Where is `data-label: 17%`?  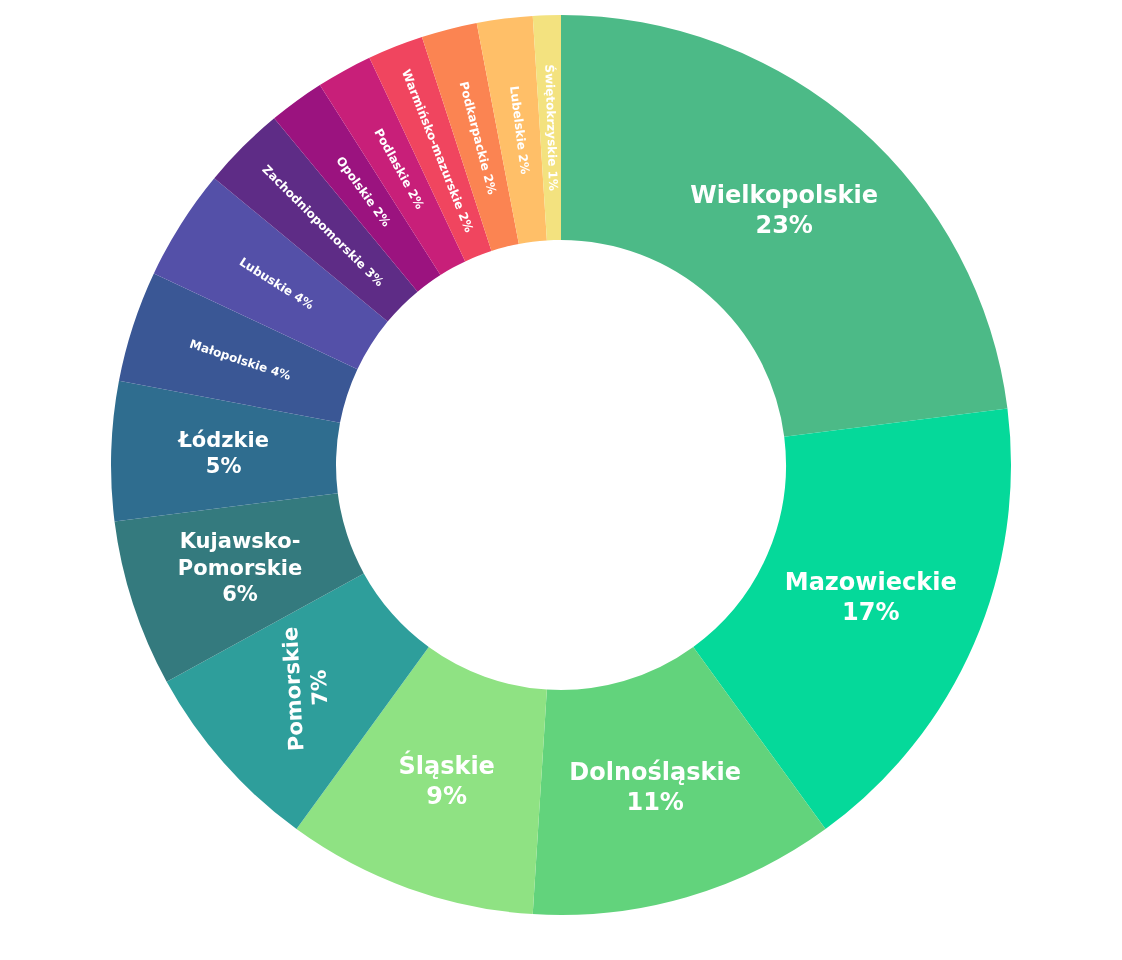 data-label: 17% is located at coordinates (871, 612).